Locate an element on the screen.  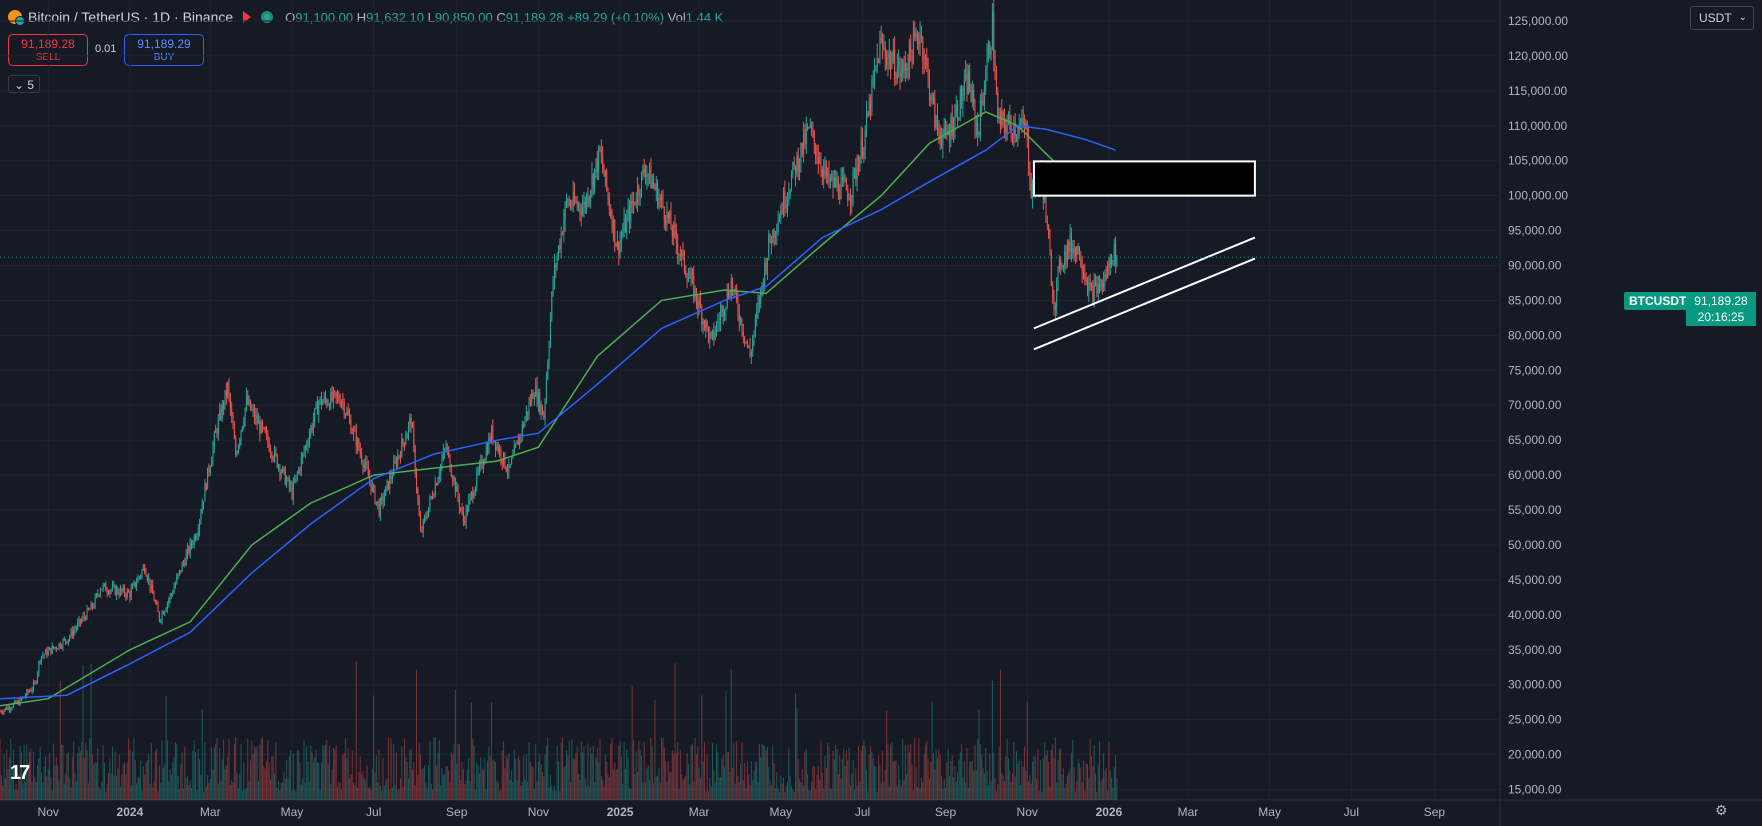
buy-button: 91,189.29 BUY is located at coordinates (164, 50).